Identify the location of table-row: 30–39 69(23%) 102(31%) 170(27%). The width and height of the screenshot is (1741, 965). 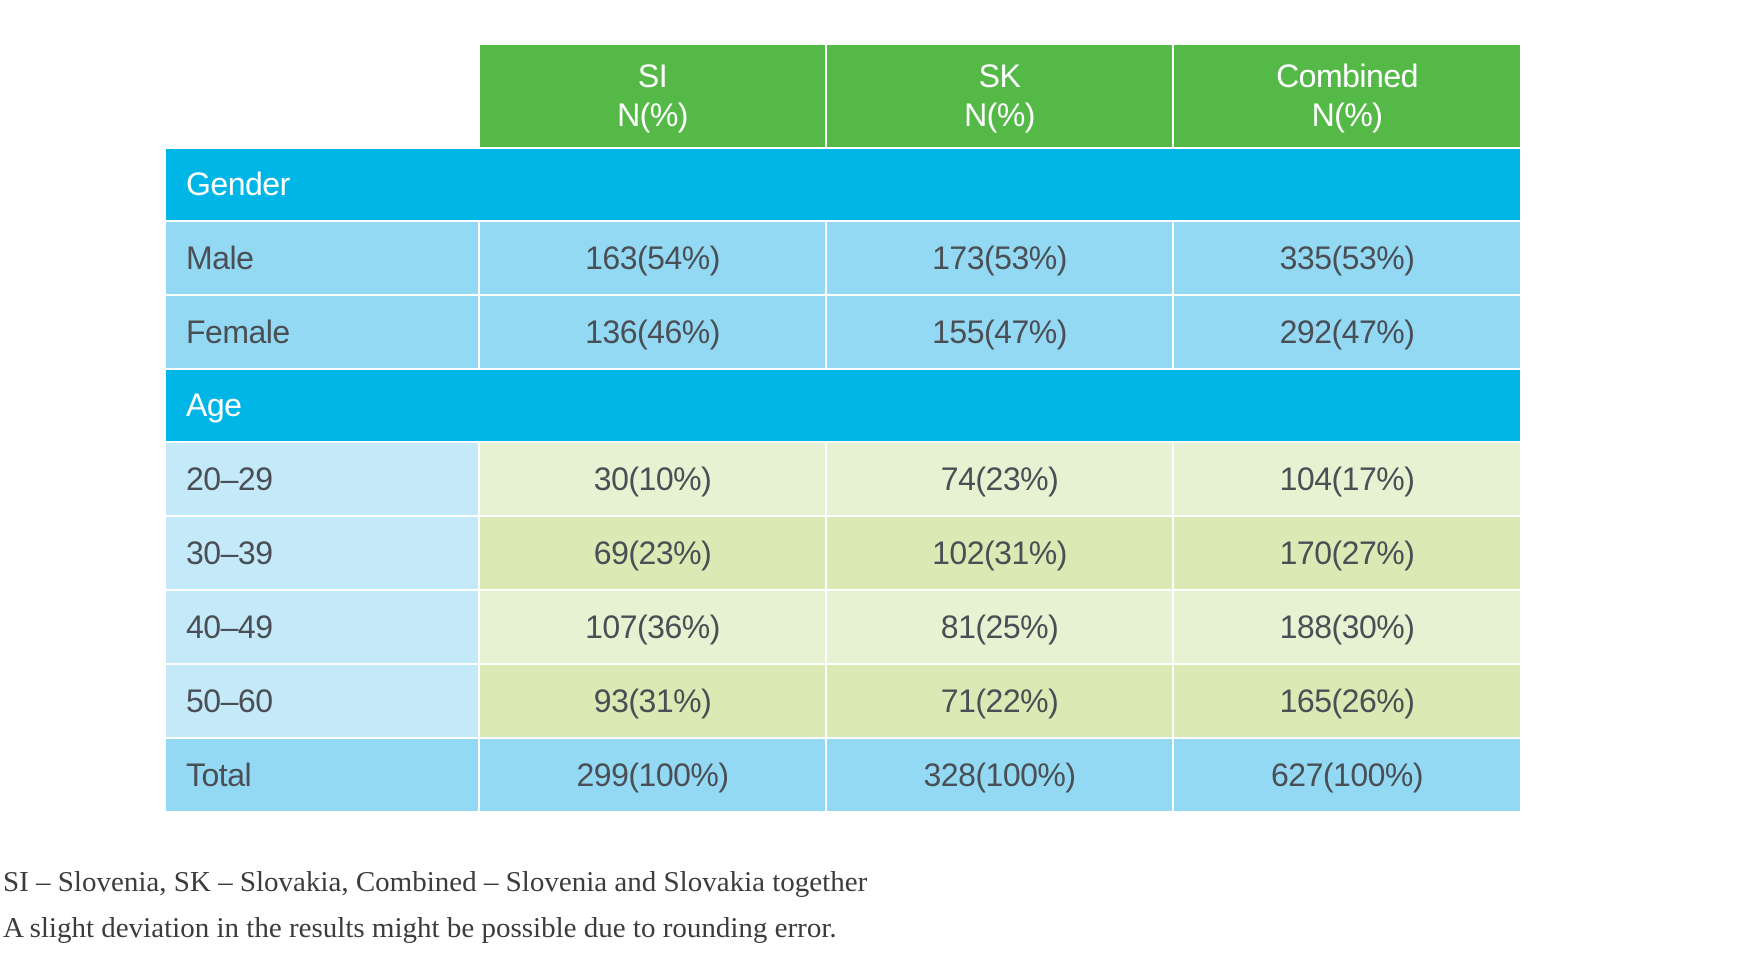
(843, 554).